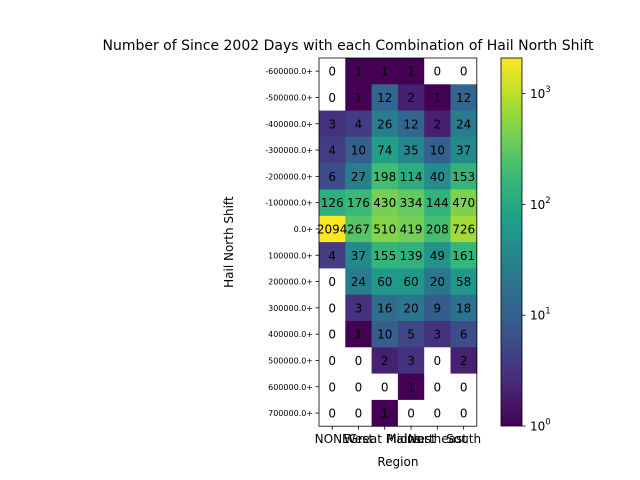 The width and height of the screenshot is (640, 480). I want to click on y-tick-label: -200000.0+, so click(289, 176).